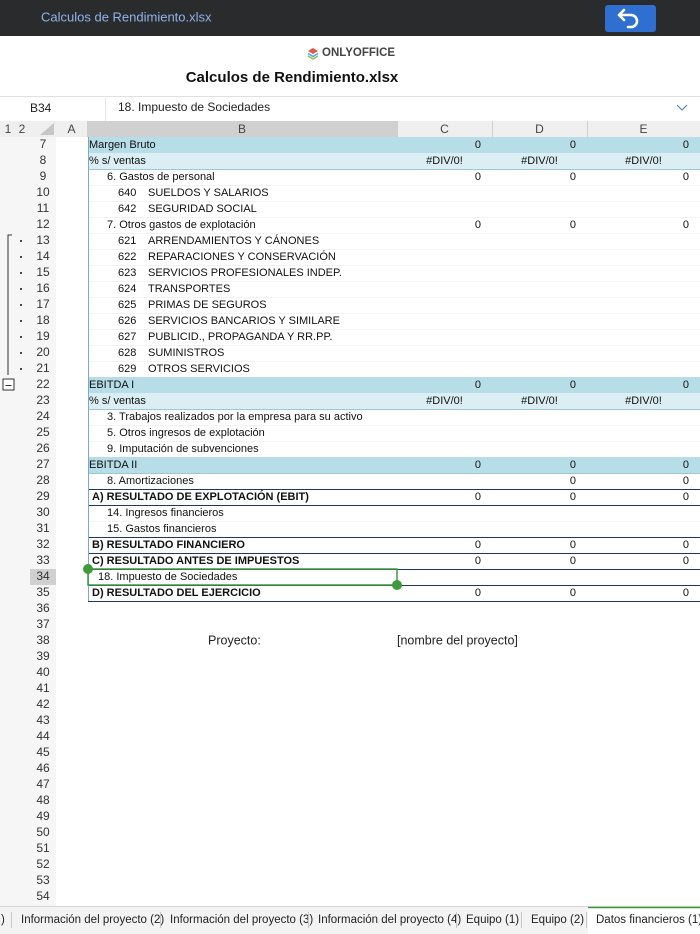 Image resolution: width=700 pixels, height=934 pixels. Describe the element at coordinates (43, 176) in the screenshot. I see `row-number: 9` at that location.